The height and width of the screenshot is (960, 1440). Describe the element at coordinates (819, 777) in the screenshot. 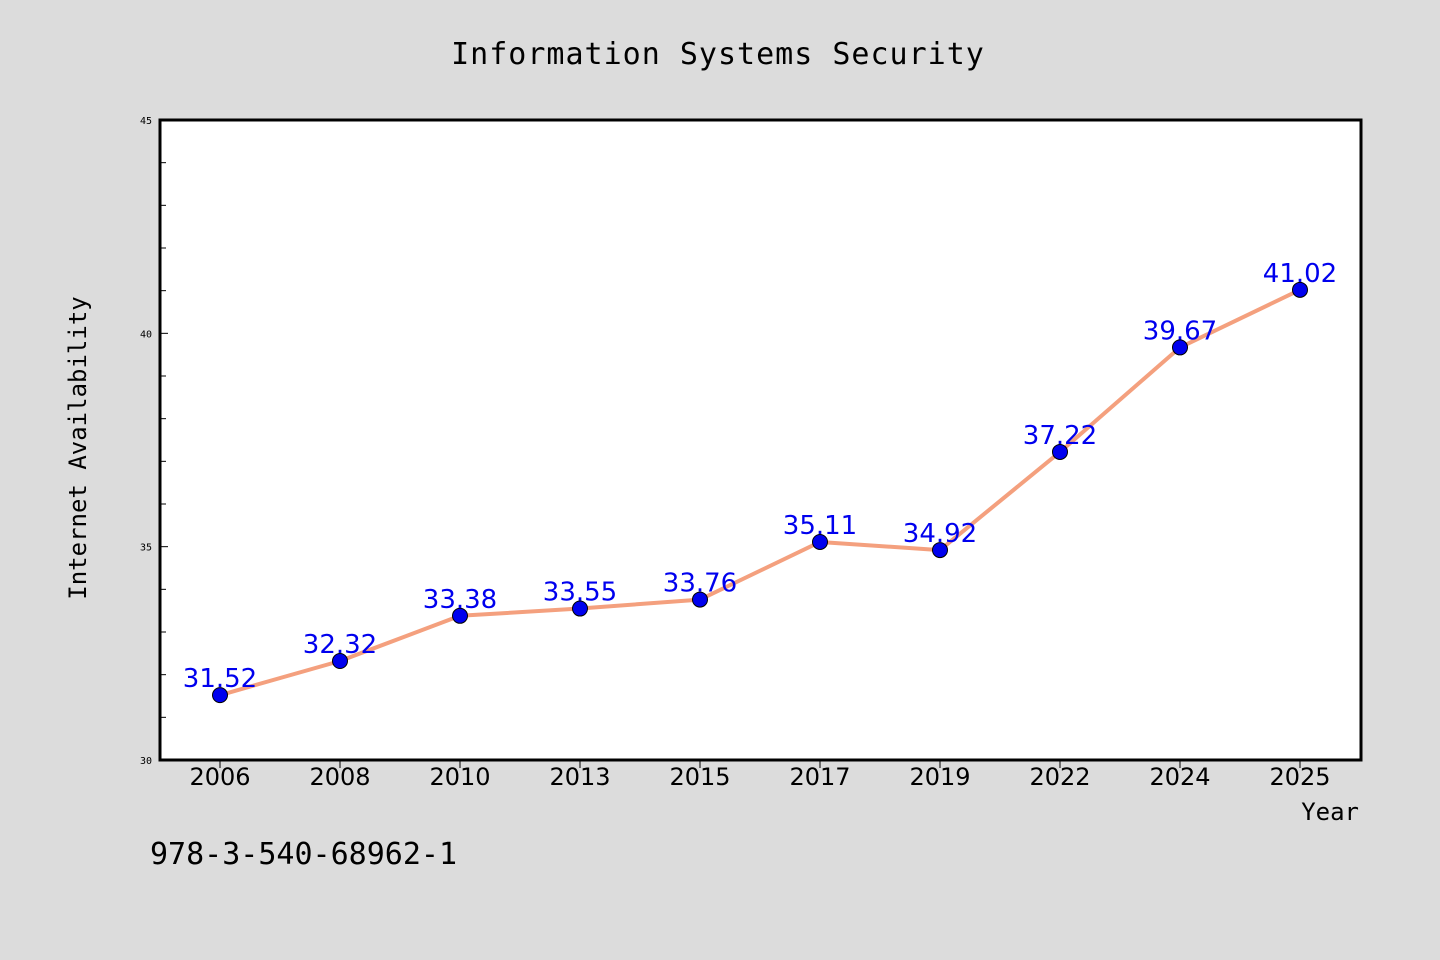

I see `x-tick-label: 2017` at that location.